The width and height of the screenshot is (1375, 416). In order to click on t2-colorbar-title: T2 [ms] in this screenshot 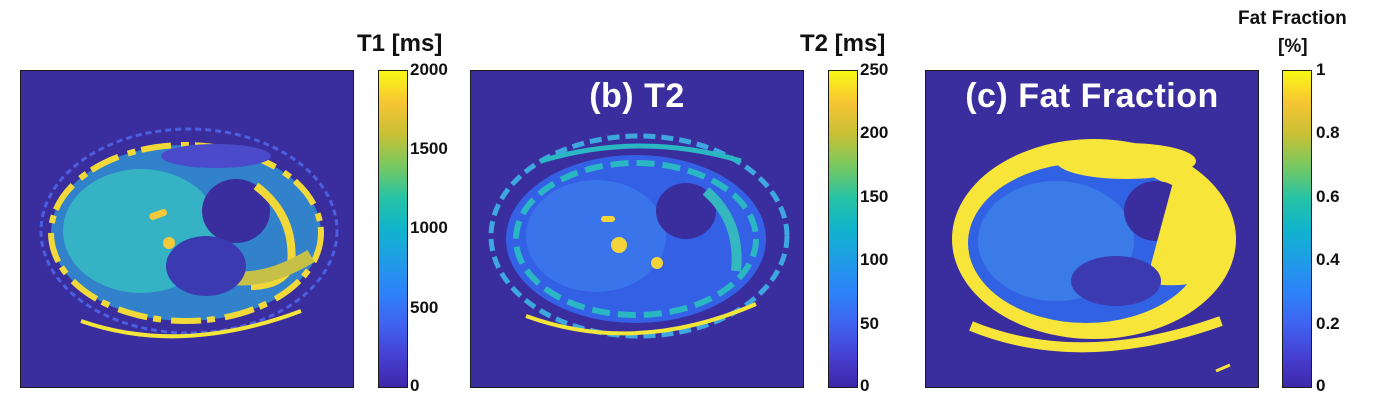, I will do `click(843, 43)`.